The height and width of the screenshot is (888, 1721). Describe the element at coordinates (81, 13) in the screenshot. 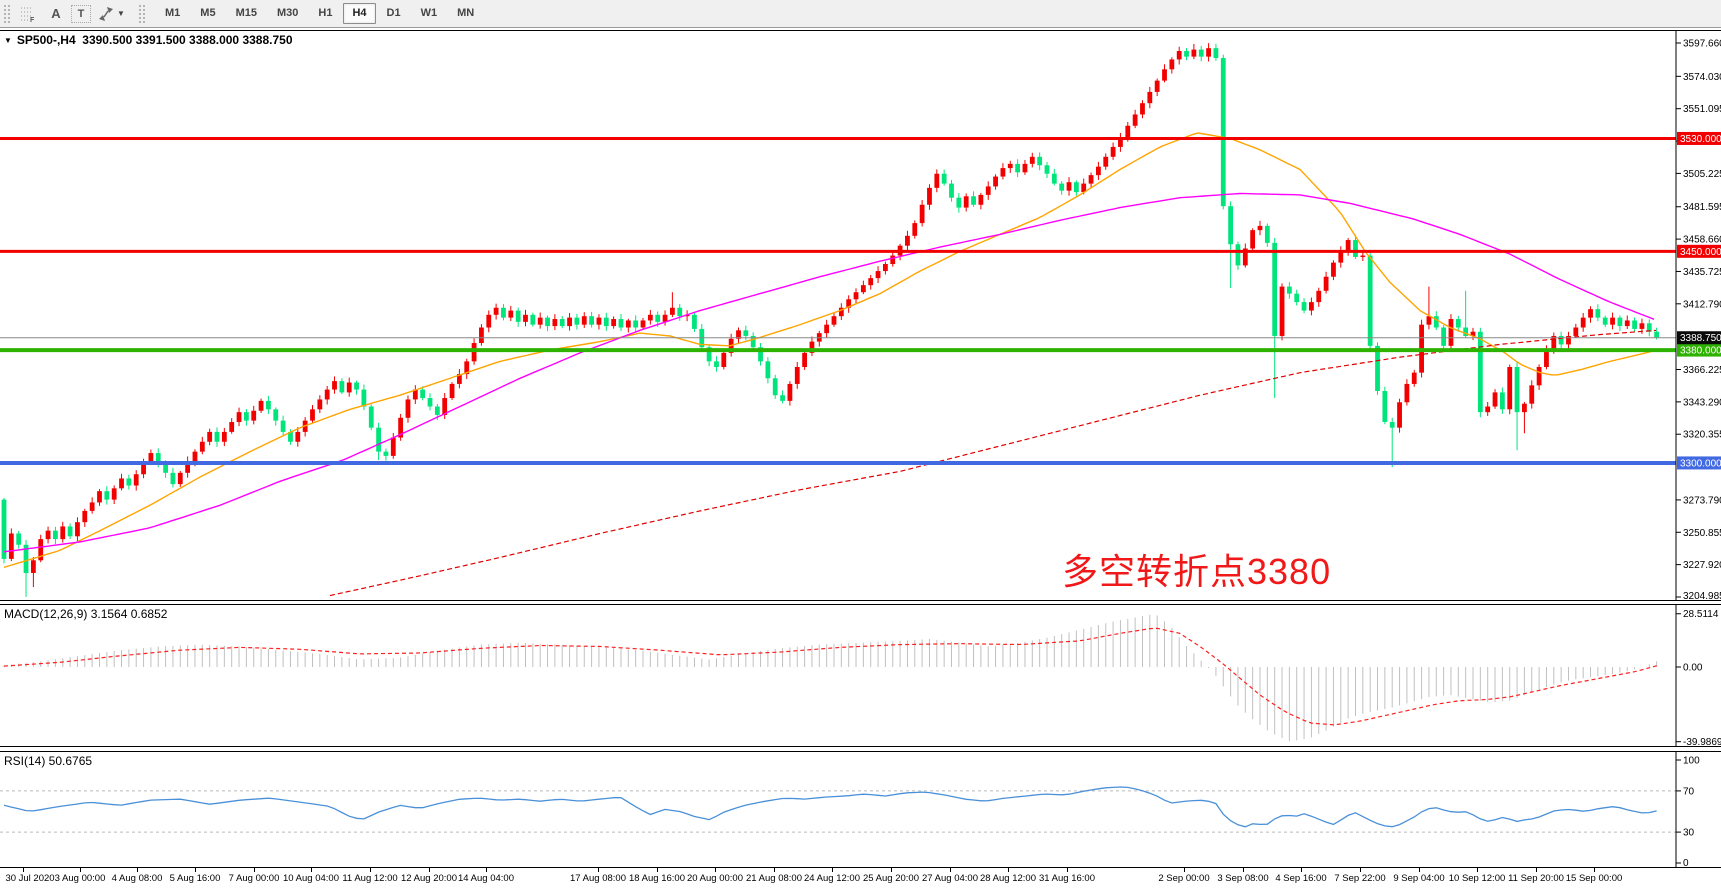

I see `text-box-icon: T` at that location.